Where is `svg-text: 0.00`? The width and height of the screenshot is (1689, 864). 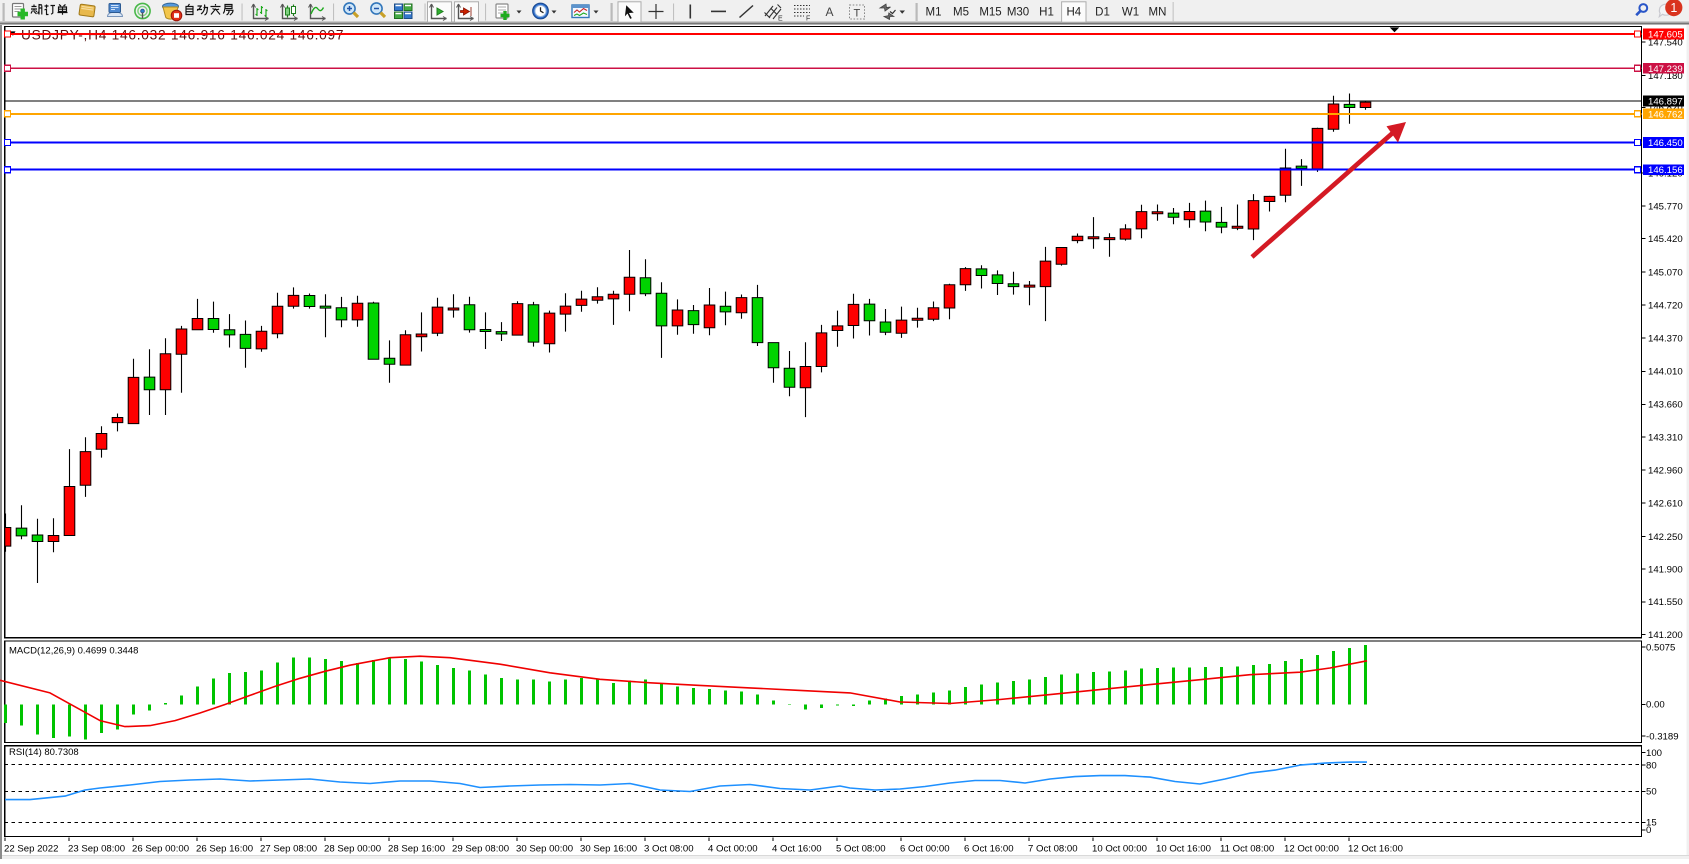 svg-text: 0.00 is located at coordinates (1655, 705).